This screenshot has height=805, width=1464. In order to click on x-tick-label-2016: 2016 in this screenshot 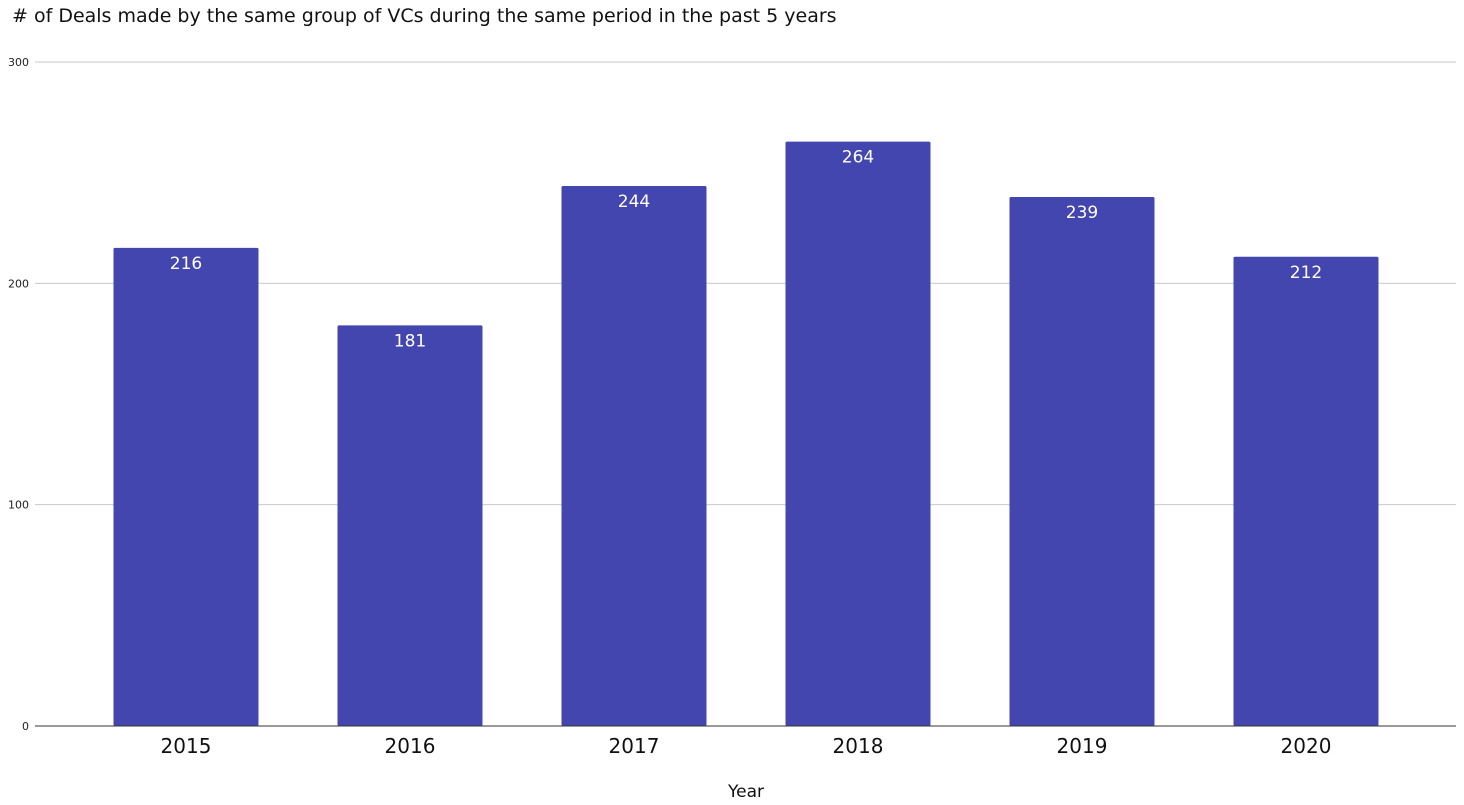, I will do `click(410, 746)`.